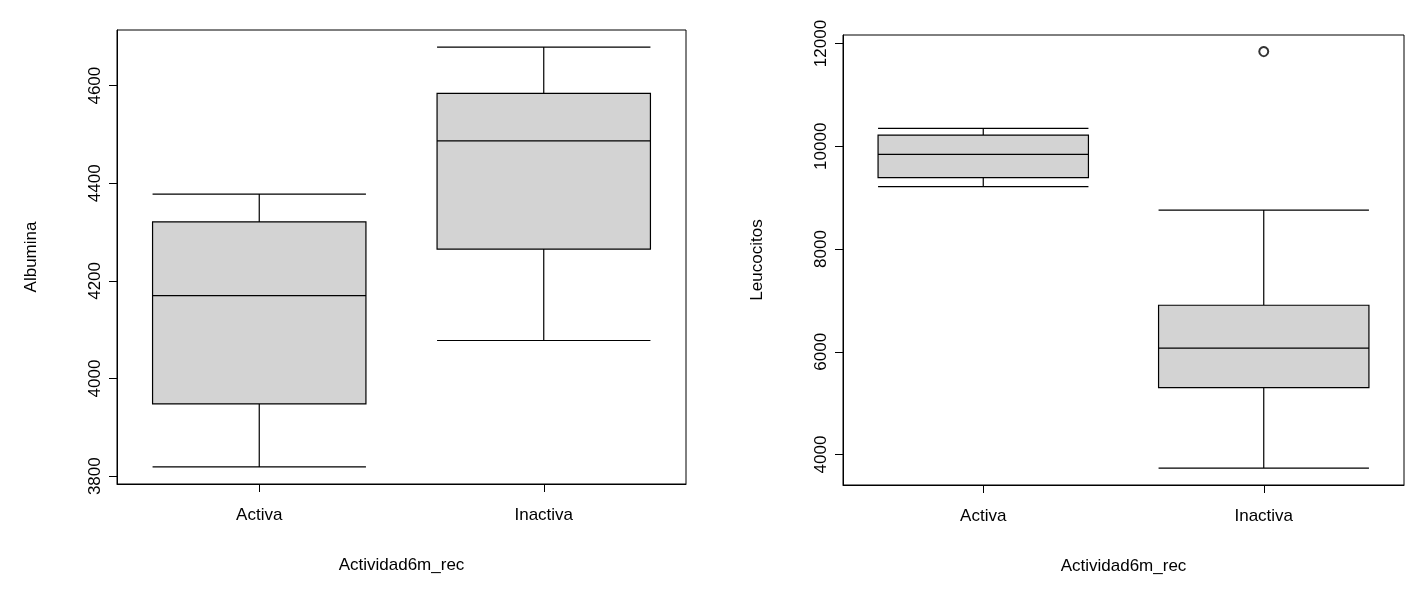 This screenshot has height=605, width=1416. I want to click on y-tick-label: 3800, so click(94, 476).